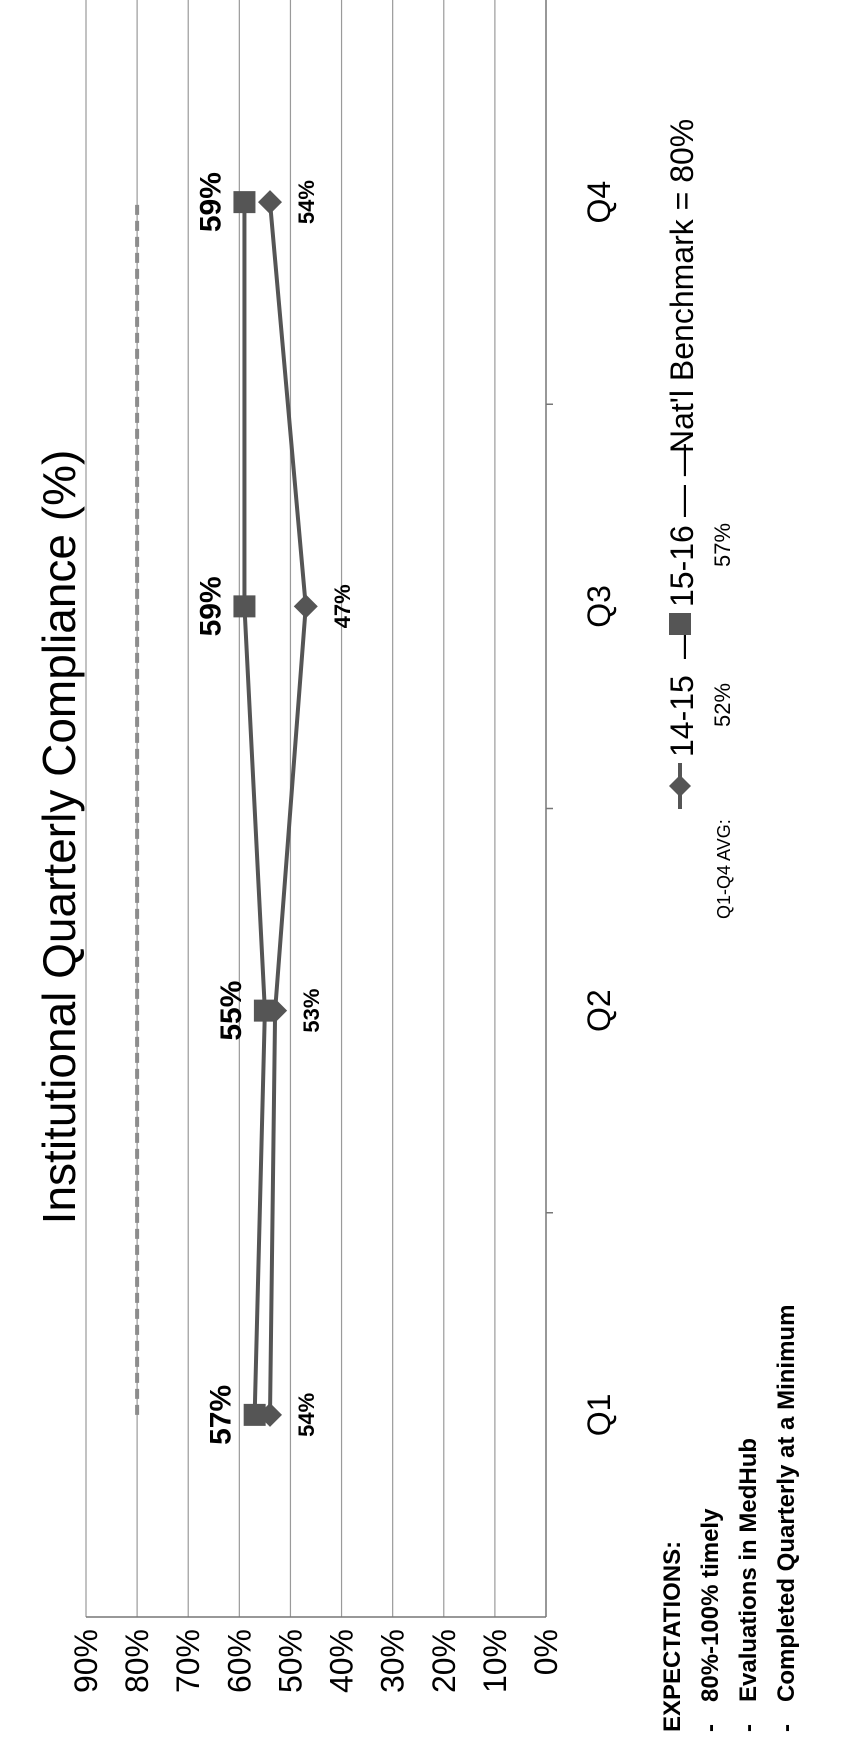 The image size is (855, 1737). I want to click on data-label-15-16: 55%, so click(231, 1011).